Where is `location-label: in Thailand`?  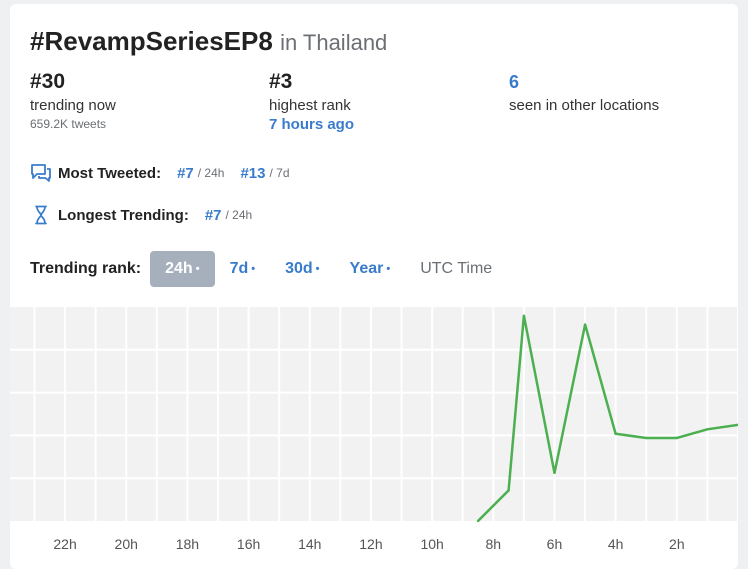 location-label: in Thailand is located at coordinates (334, 42).